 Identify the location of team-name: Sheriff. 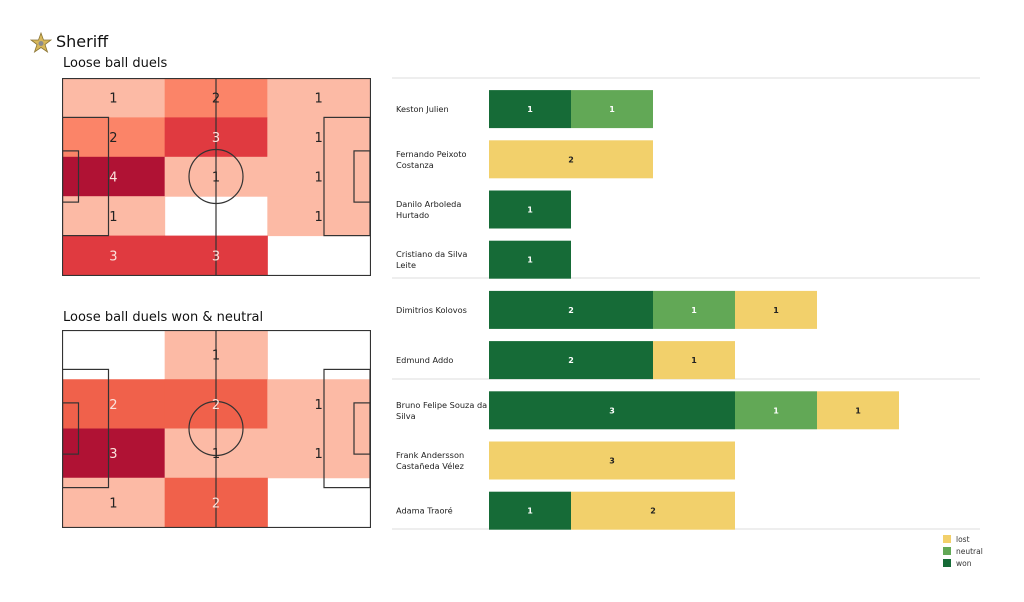
(82, 41).